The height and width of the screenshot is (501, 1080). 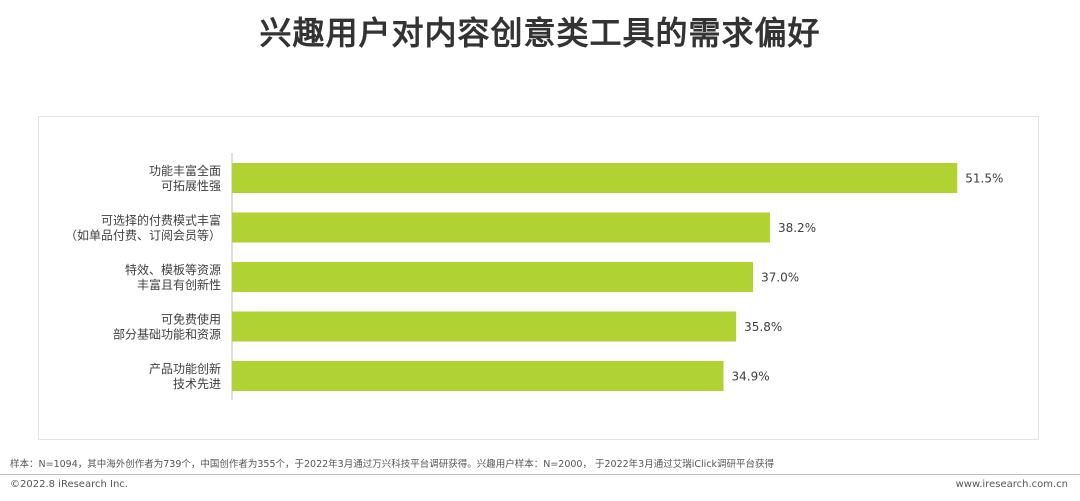 I want to click on page-title: 兴趣用户对内容创意类工具的需求偏好, so click(x=540, y=33).